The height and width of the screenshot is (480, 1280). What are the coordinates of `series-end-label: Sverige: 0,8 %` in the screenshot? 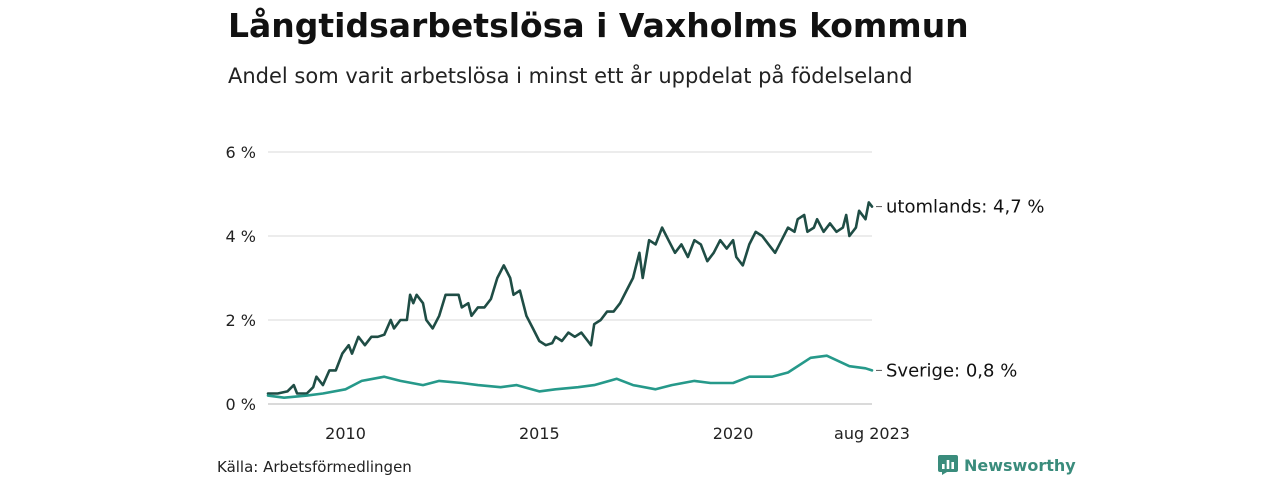 It's located at (951, 370).